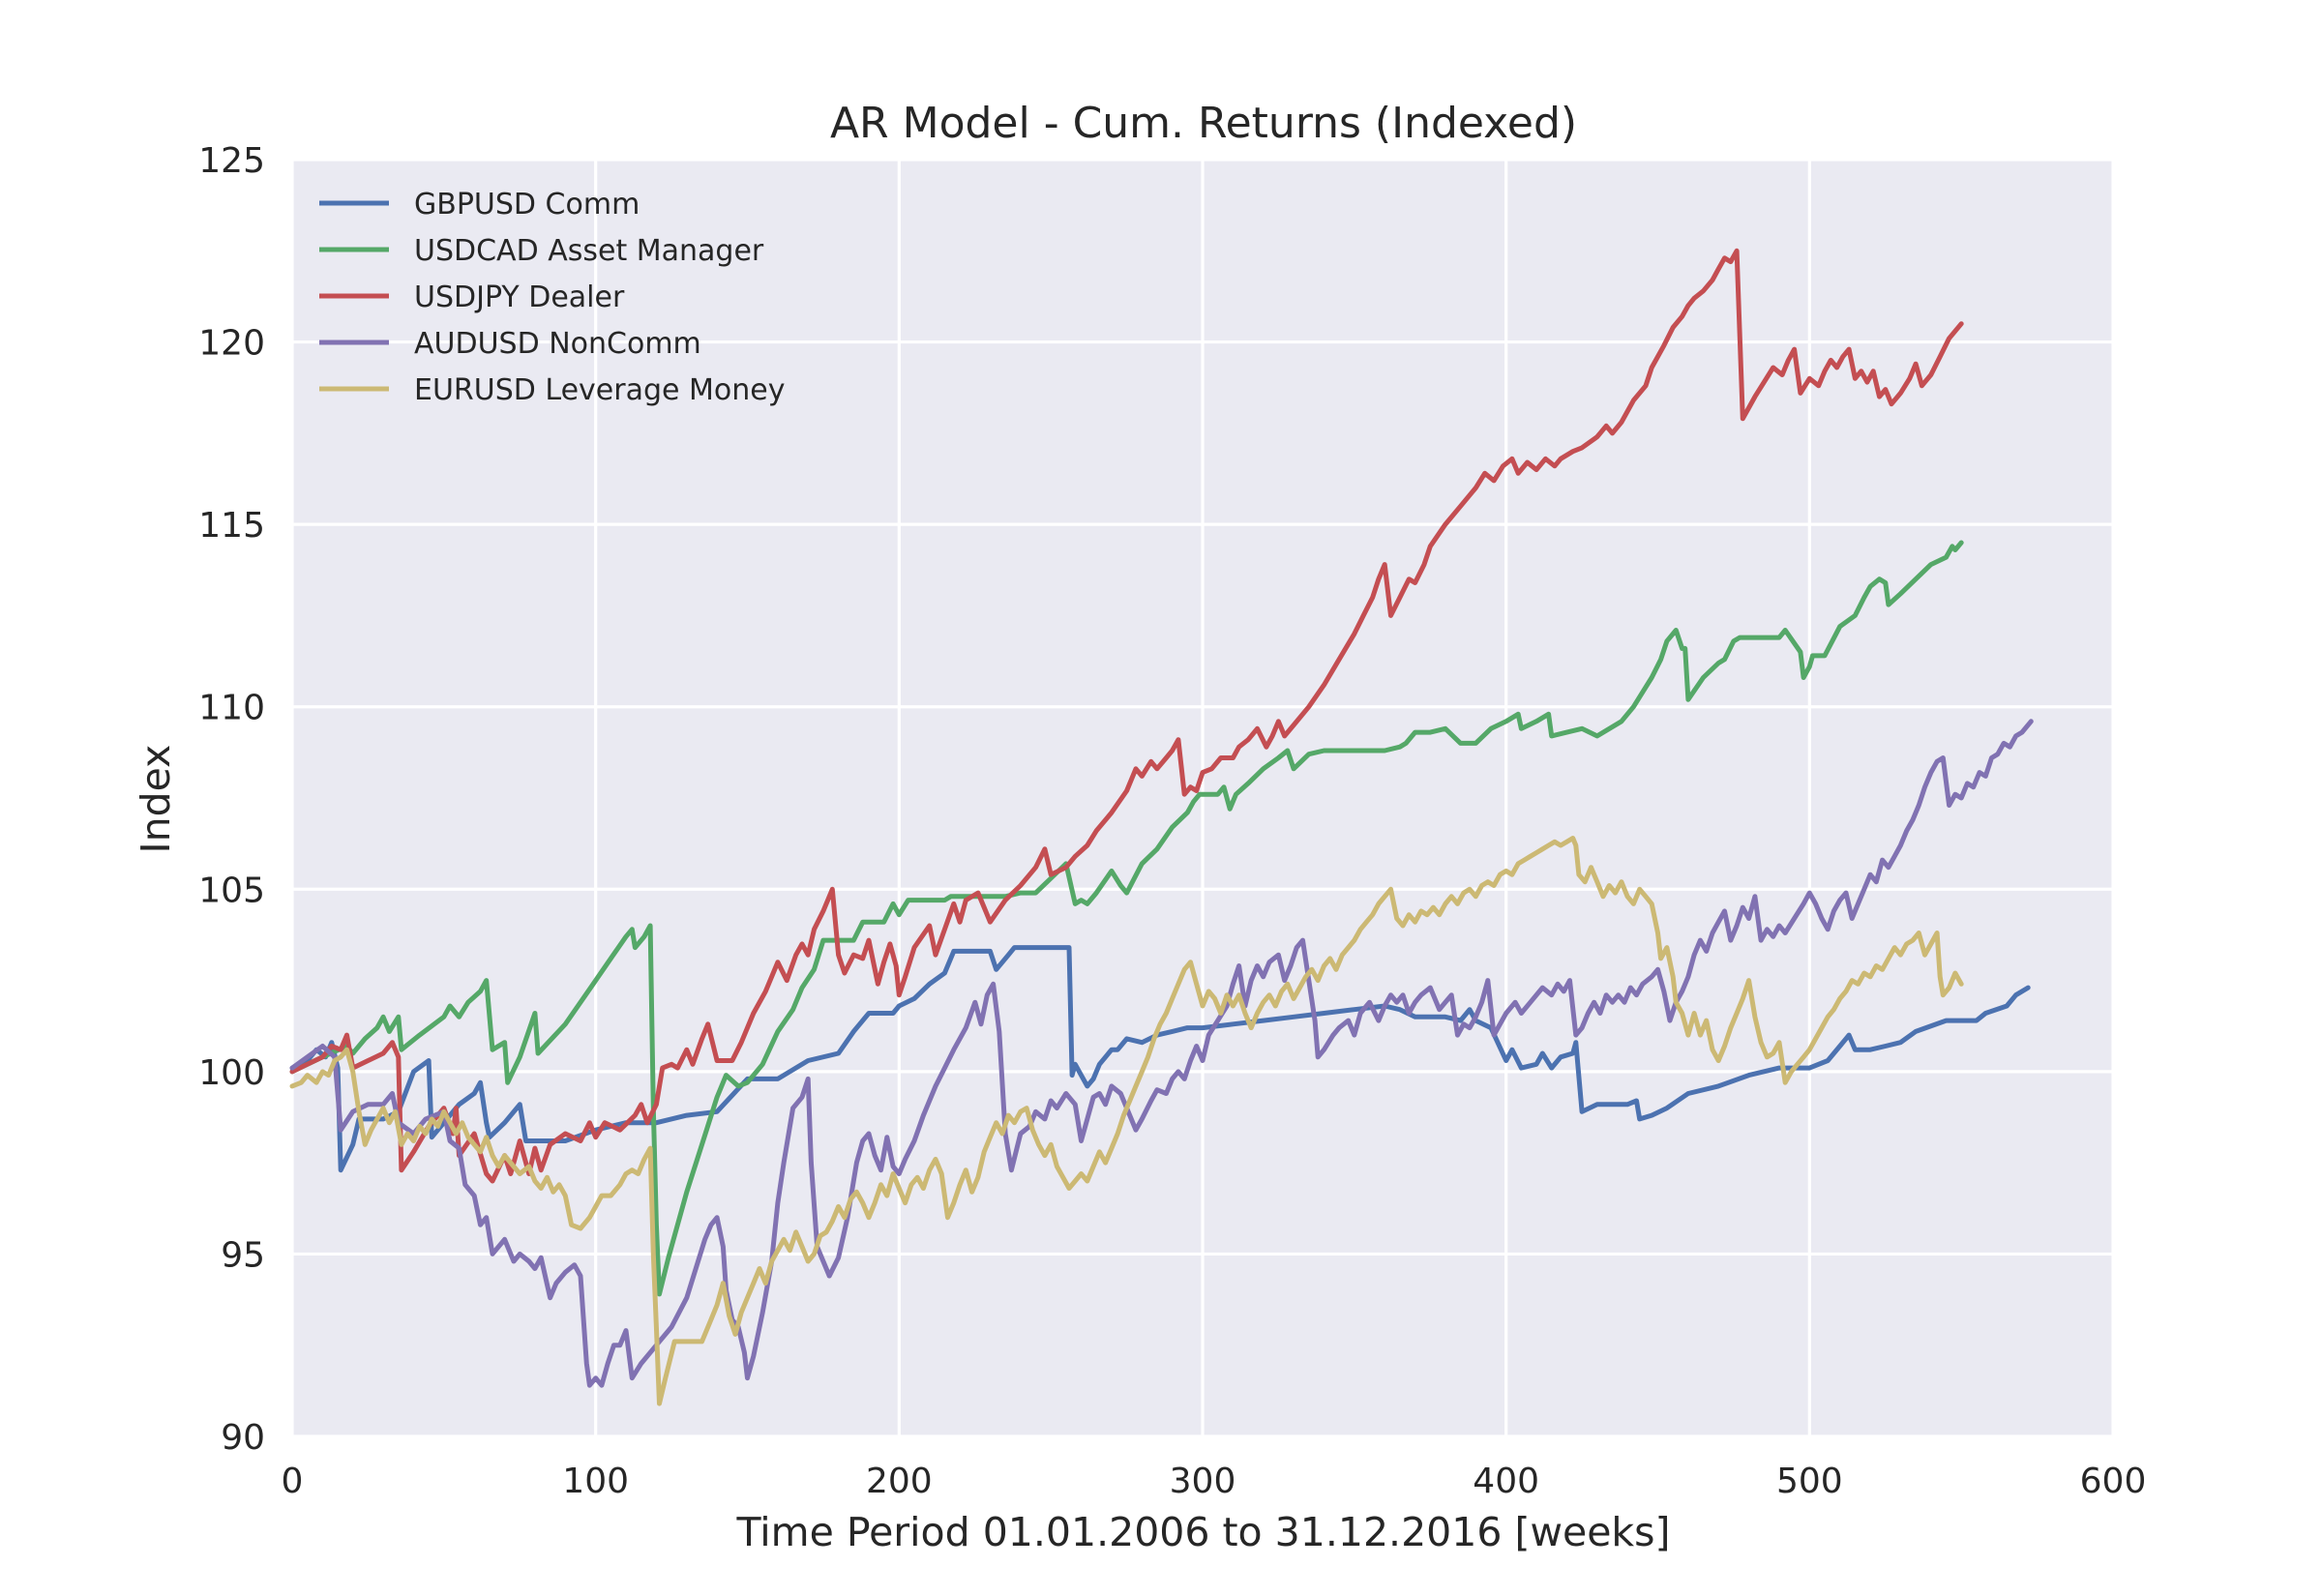 This screenshot has width=2322, height=1596. I want to click on x-tick-label: 500, so click(1809, 1481).